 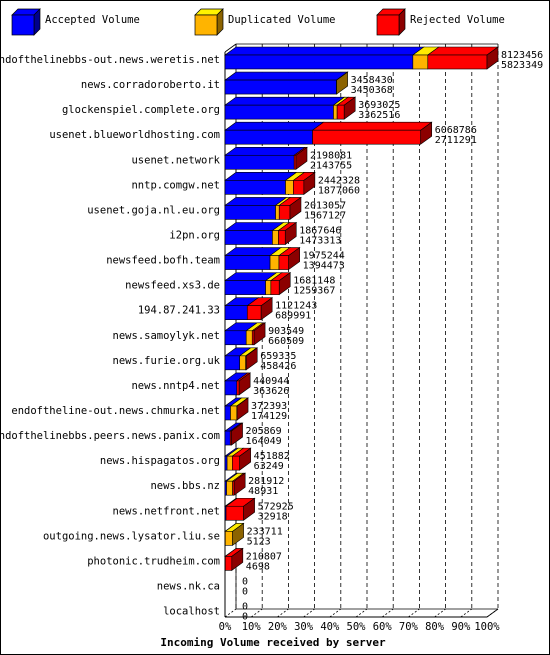 What do you see at coordinates (281, 20) in the screenshot?
I see `legend-label: Duplicated Volume` at bounding box center [281, 20].